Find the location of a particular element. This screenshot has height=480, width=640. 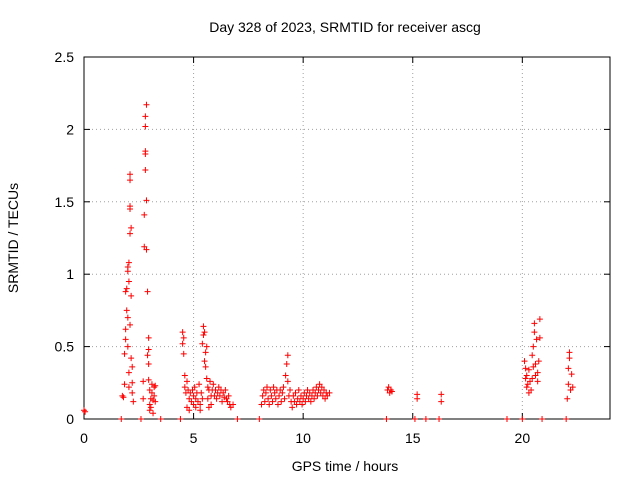

x-tick-label: 10 is located at coordinates (303, 438).